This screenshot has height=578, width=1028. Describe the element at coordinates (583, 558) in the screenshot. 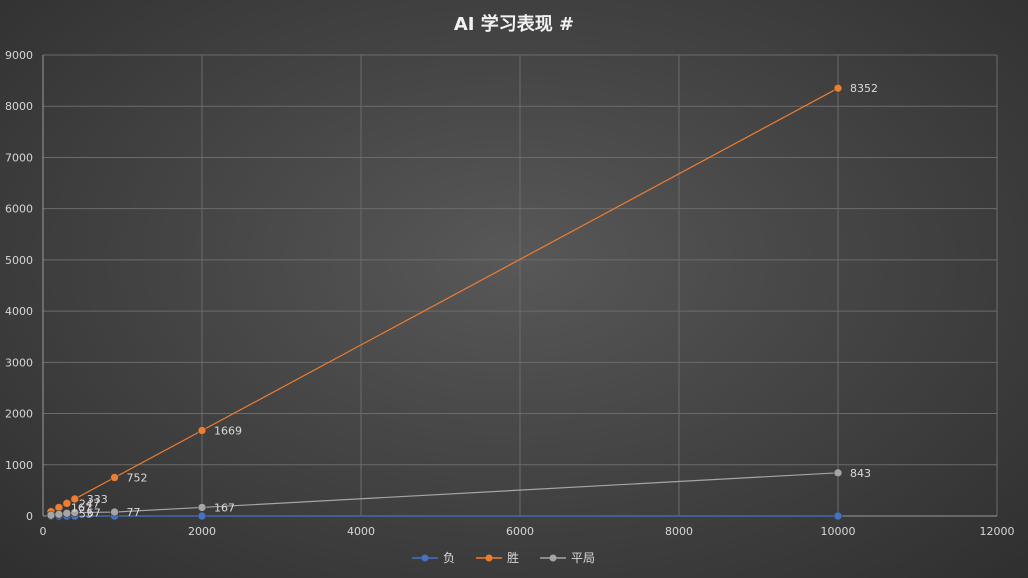

I see `legend-label: 平局` at that location.